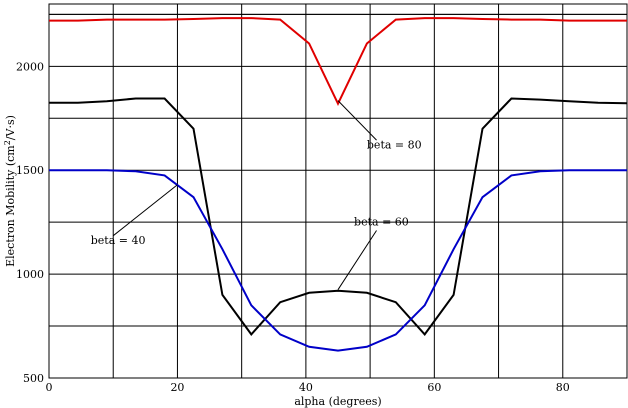 This screenshot has height=408, width=628. What do you see at coordinates (563, 387) in the screenshot?
I see `x-tick-label: 80` at bounding box center [563, 387].